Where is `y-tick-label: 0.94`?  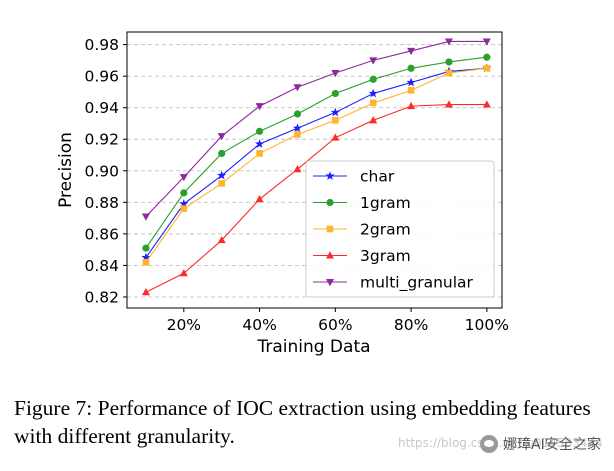
y-tick-label: 0.94 is located at coordinates (101, 108).